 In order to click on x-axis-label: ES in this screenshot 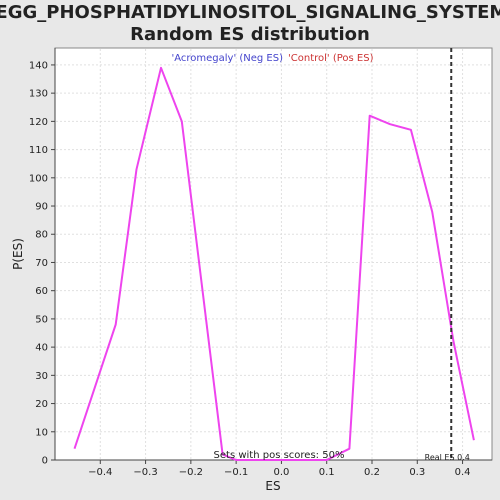, I will do `click(272, 486)`.